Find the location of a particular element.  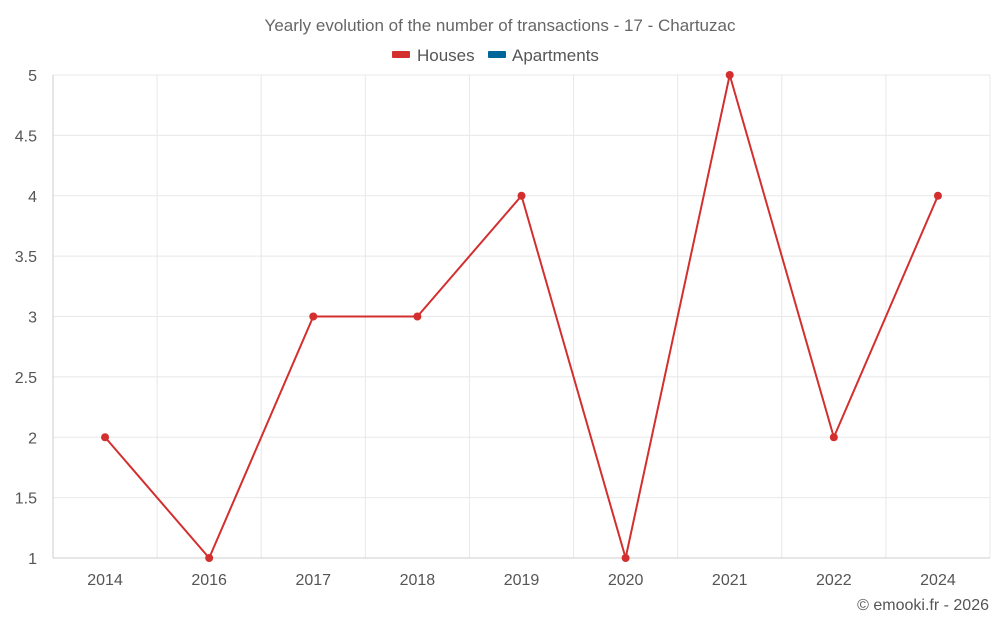

credit-text: © emooki.fr - 2026 is located at coordinates (923, 605).